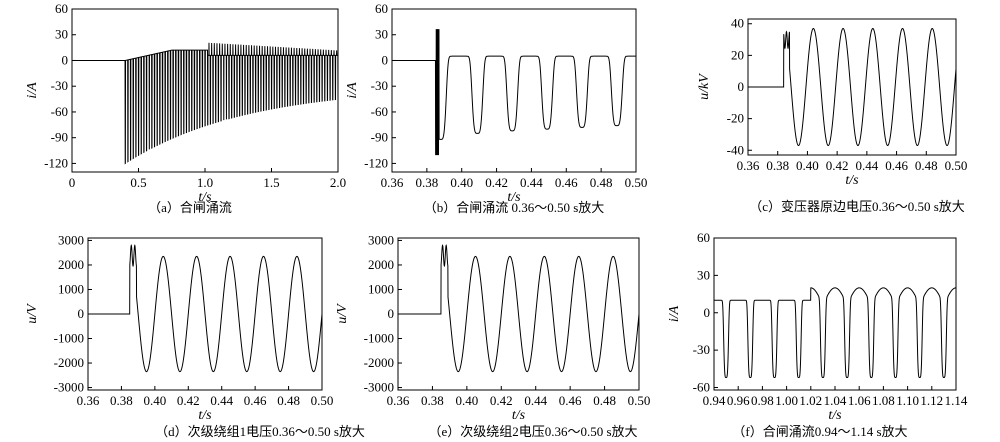 This screenshot has height=442, width=1000. What do you see at coordinates (514, 207) in the screenshot?
I see `chart-caption: （b）合闸涌流 0.36～0.50 s放大` at bounding box center [514, 207].